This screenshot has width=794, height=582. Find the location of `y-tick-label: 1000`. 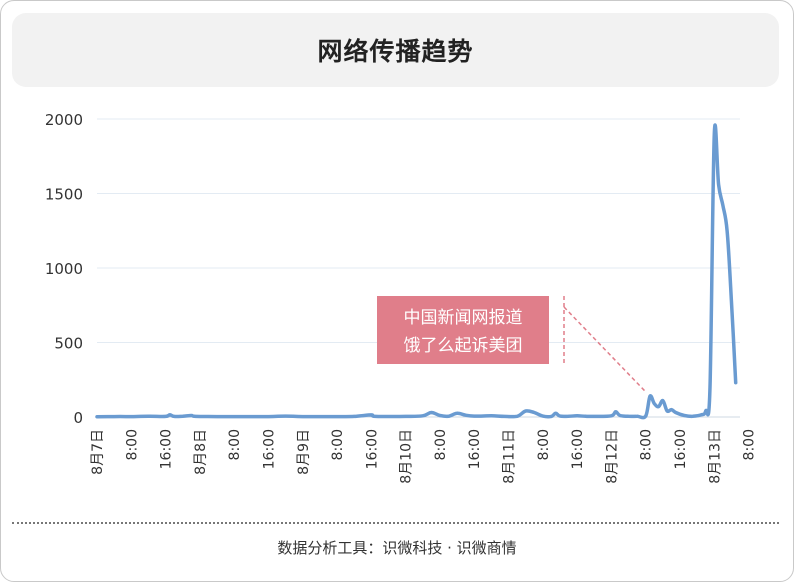

y-tick-label: 1000 is located at coordinates (64, 269).